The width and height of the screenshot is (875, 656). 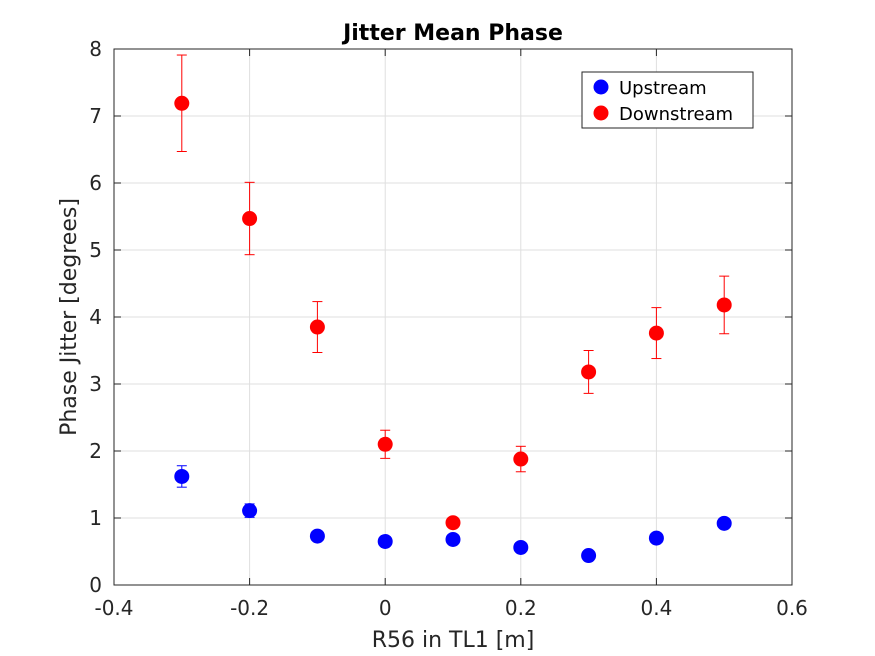 What do you see at coordinates (676, 114) in the screenshot?
I see `legend-label: Downstream` at bounding box center [676, 114].